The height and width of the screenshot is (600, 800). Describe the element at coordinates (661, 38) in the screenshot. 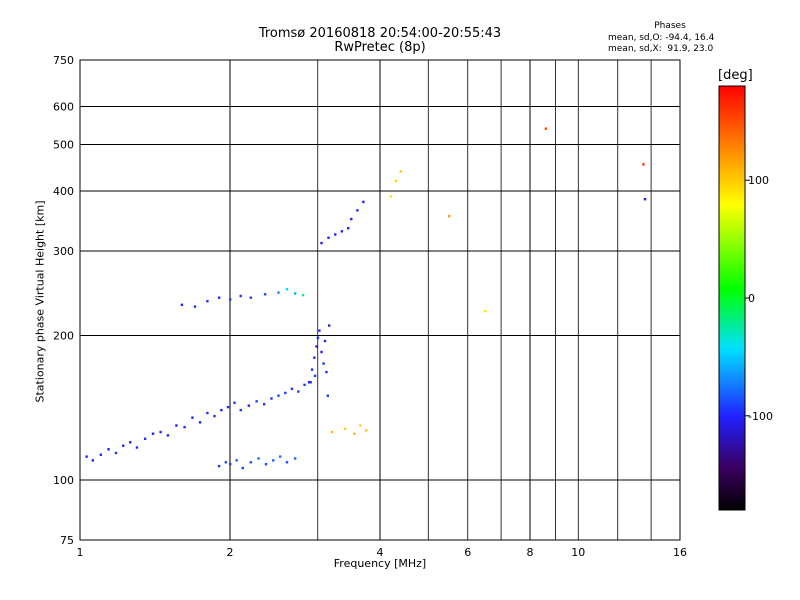

I see `phases-o-line: mean, sd,O: -94.4, 16.4` at that location.